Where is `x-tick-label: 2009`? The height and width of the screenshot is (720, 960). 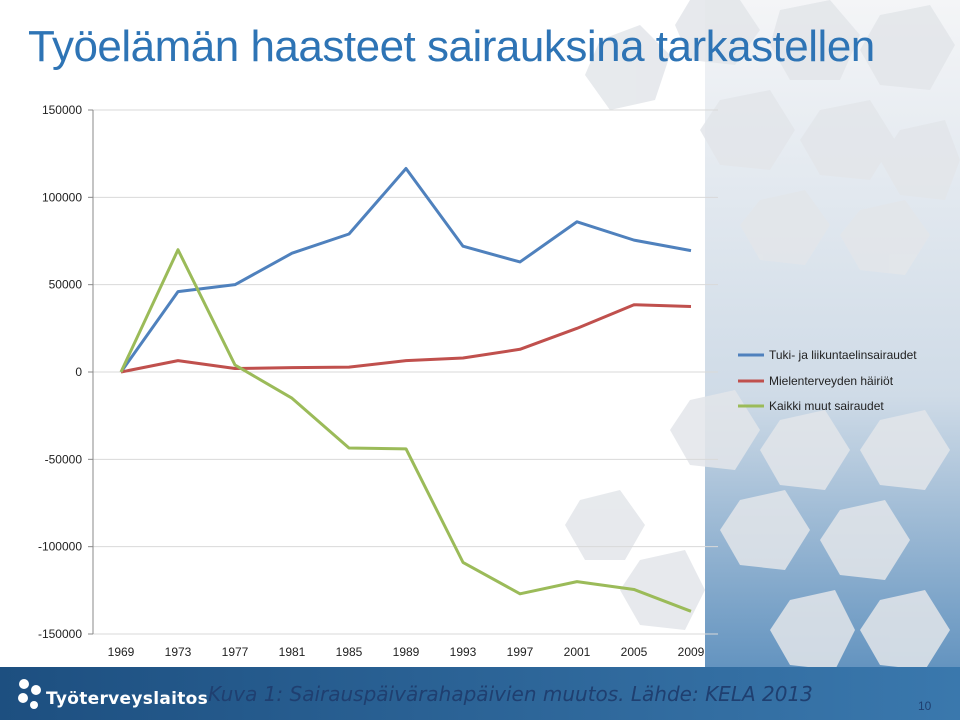
x-tick-label: 2009 is located at coordinates (691, 652).